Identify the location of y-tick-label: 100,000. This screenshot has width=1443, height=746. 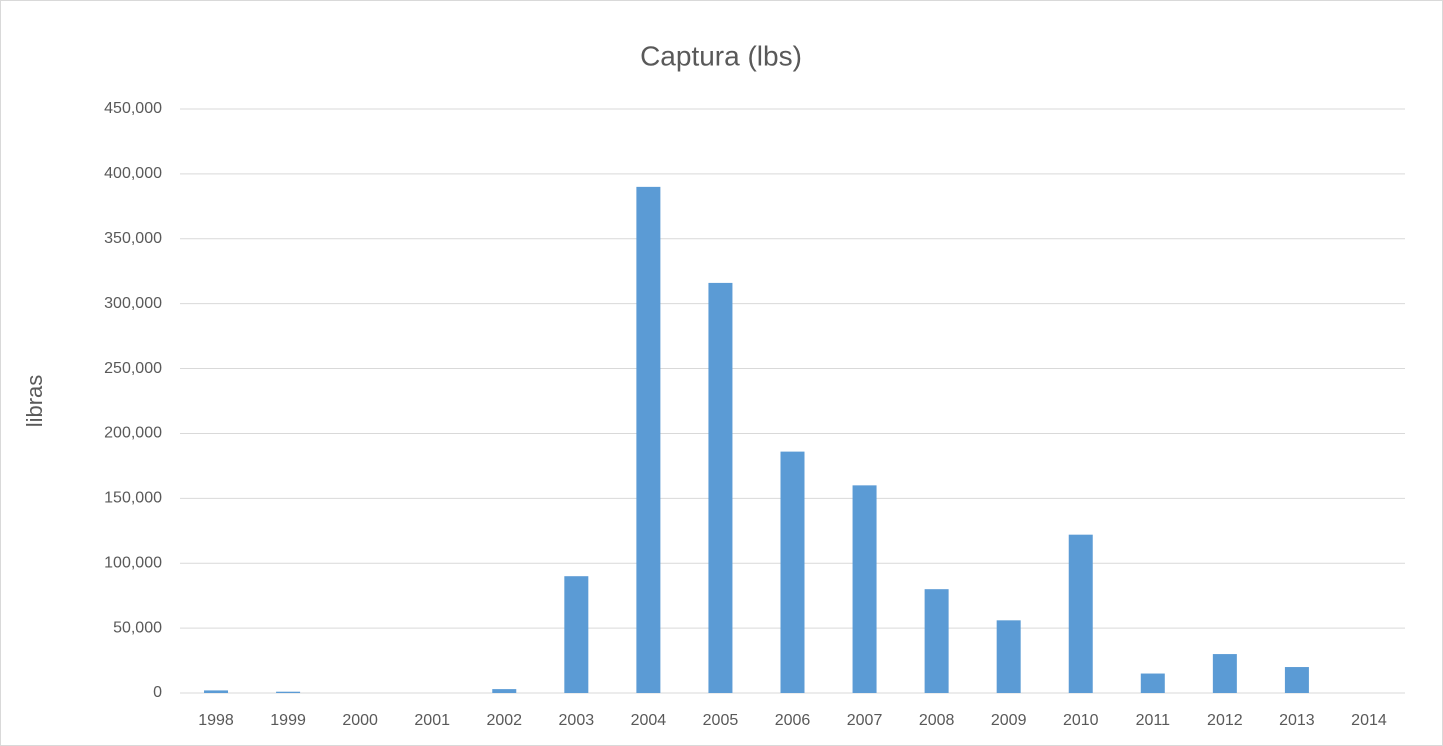
(133, 562).